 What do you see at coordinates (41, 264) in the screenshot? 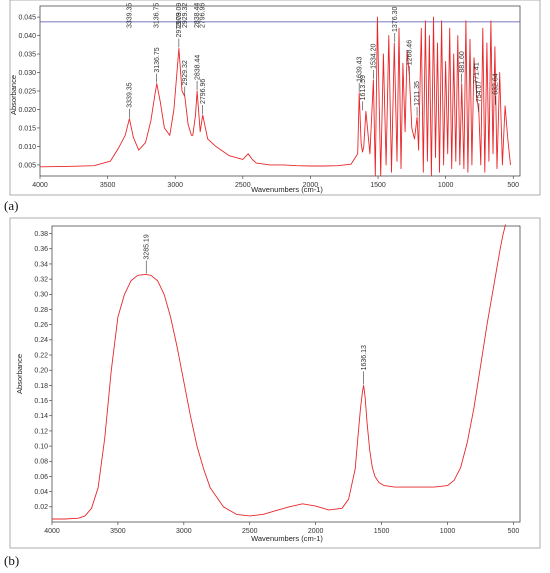
I see `panel-b-y-tick-label: 0.34` at bounding box center [41, 264].